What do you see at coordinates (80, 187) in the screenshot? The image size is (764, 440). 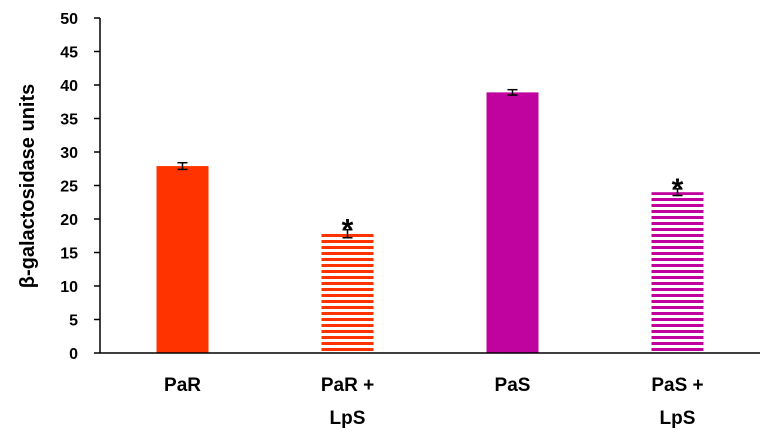 I see `y-axis: 0 5 10 15 20 25 30 35 40 45 50` at bounding box center [80, 187].